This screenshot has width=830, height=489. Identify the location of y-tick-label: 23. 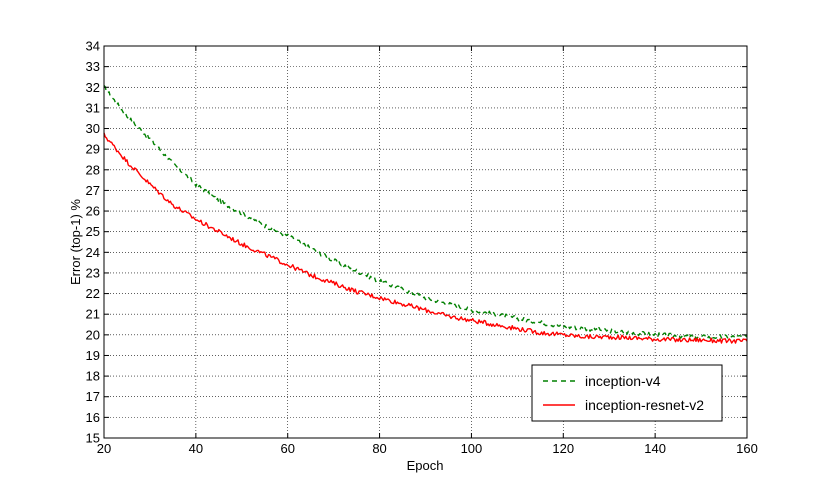
(93, 272).